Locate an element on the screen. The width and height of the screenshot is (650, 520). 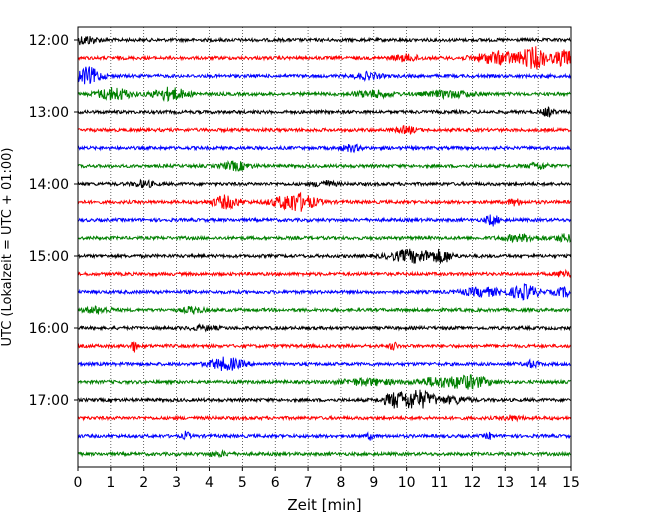
x-tick-label: 3 is located at coordinates (176, 483).